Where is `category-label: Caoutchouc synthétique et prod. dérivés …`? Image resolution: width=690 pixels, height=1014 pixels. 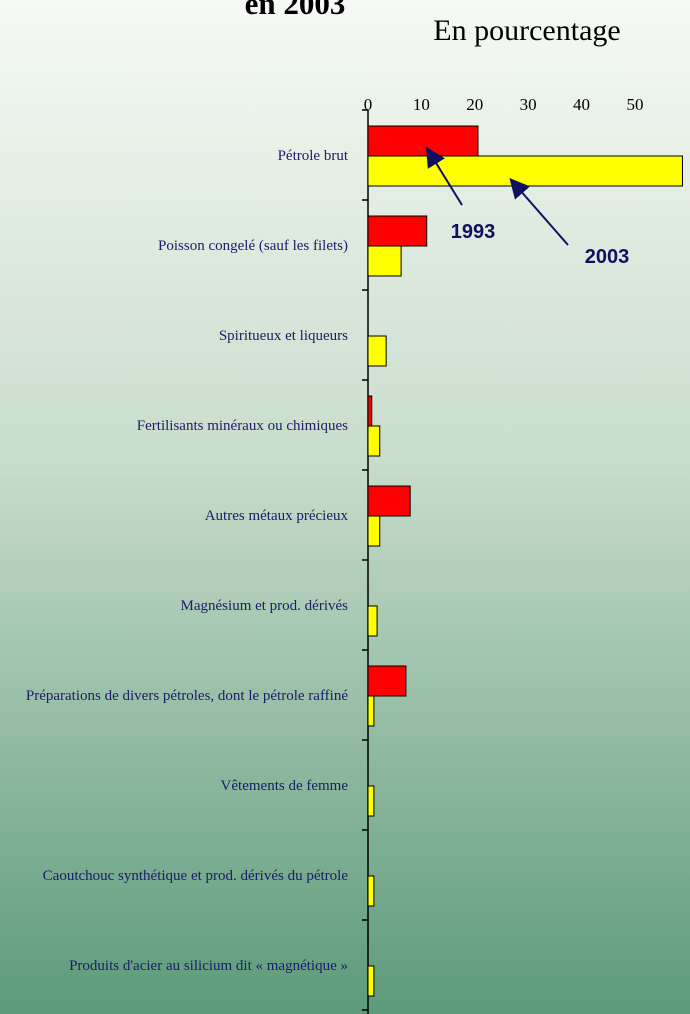 category-label: Caoutchouc synthétique et prod. dérivés … is located at coordinates (195, 875).